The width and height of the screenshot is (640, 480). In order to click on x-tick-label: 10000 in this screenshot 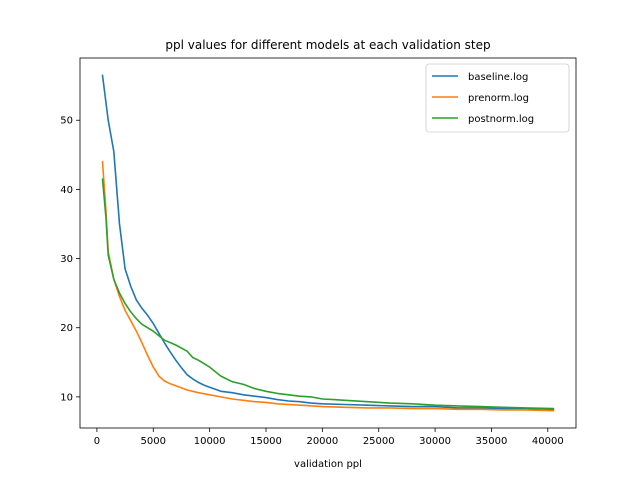, I will do `click(210, 441)`.